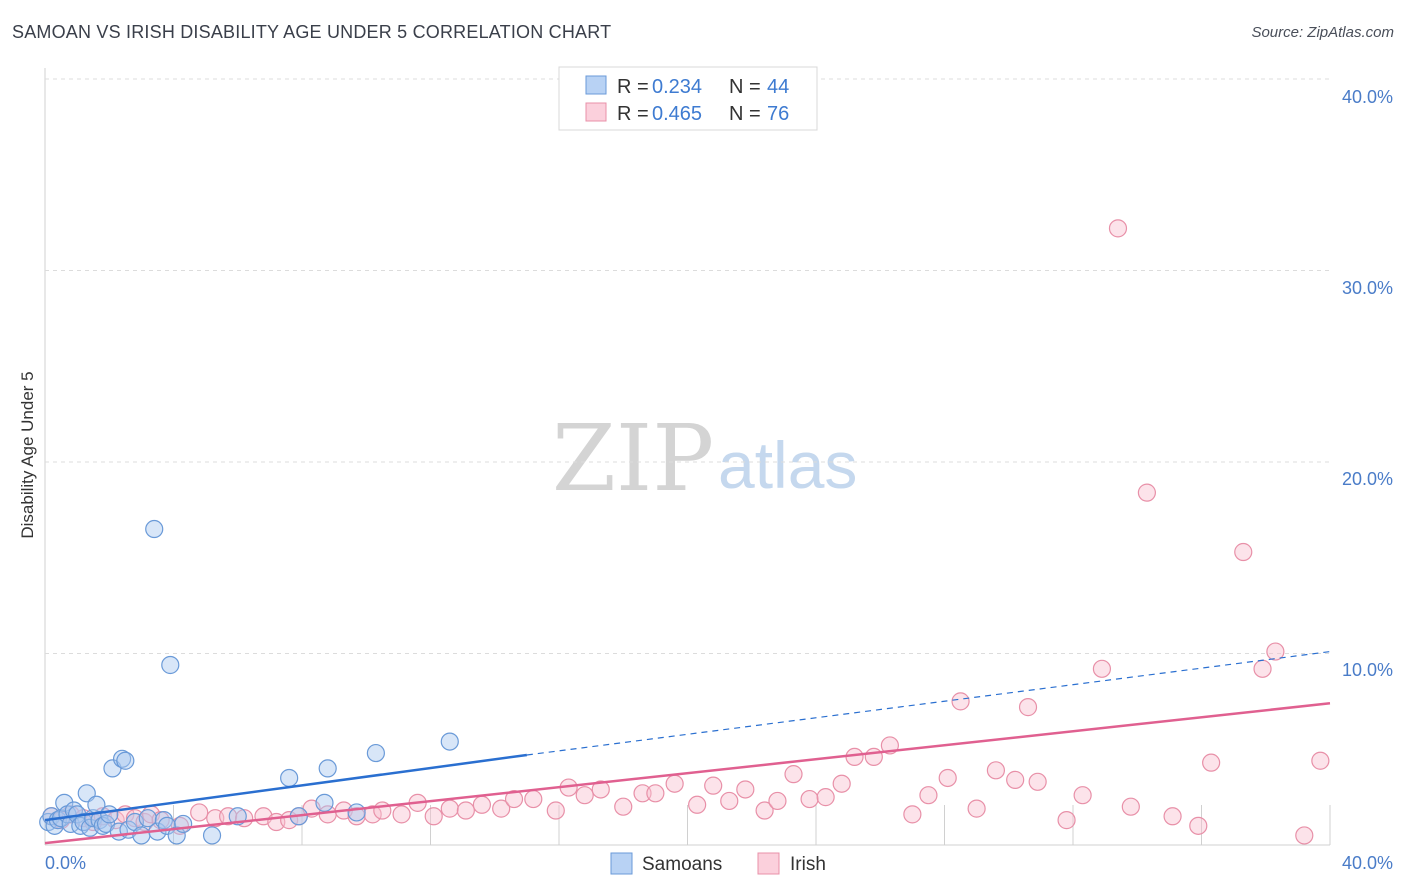  What do you see at coordinates (596, 85) in the screenshot?
I see `legend-swatch-samoan` at bounding box center [596, 85].